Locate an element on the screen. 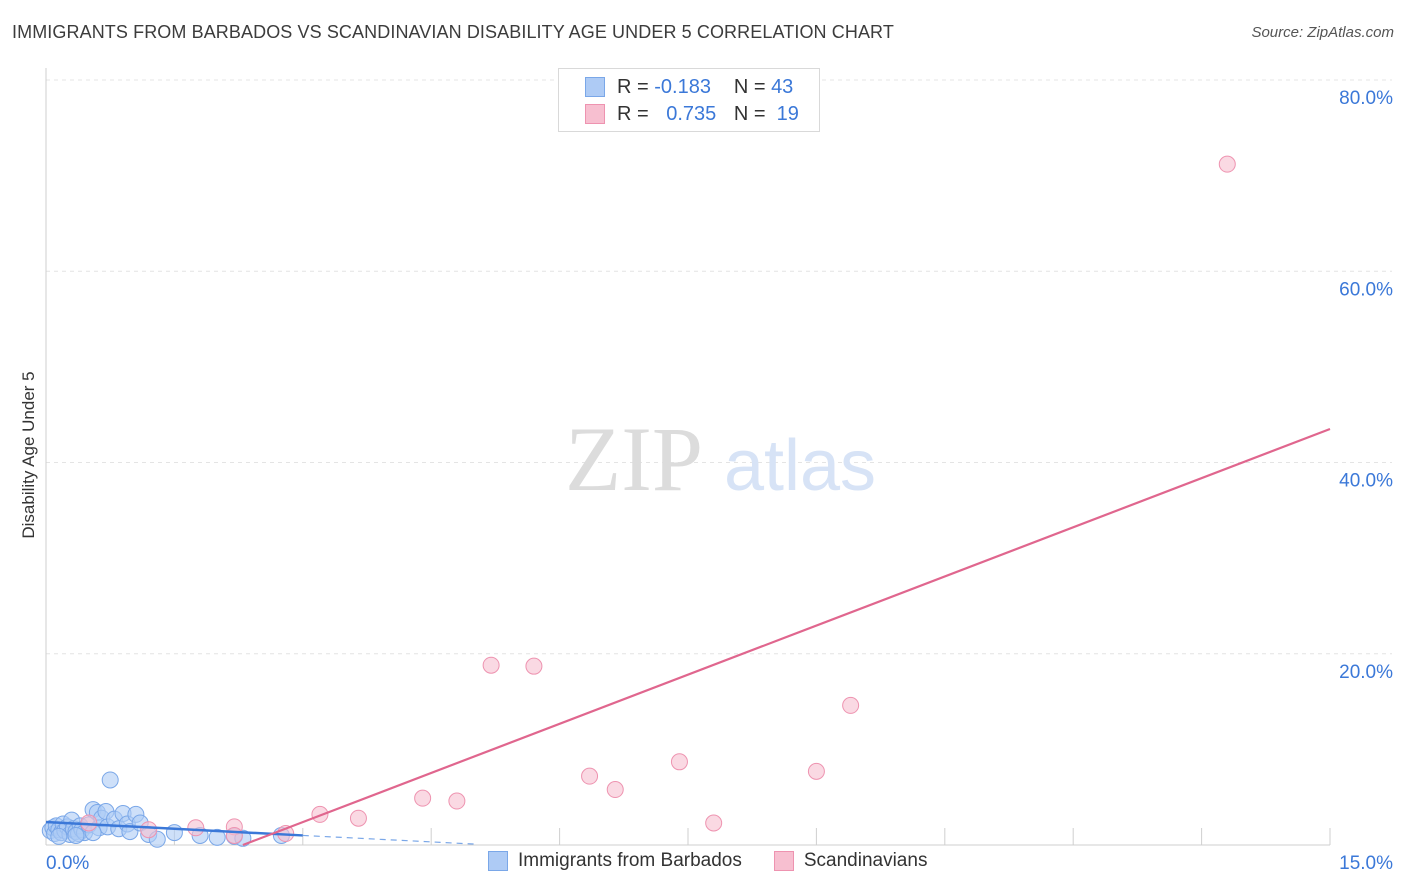 The width and height of the screenshot is (1406, 892). y-tick-label: 60.0% is located at coordinates (1366, 289).